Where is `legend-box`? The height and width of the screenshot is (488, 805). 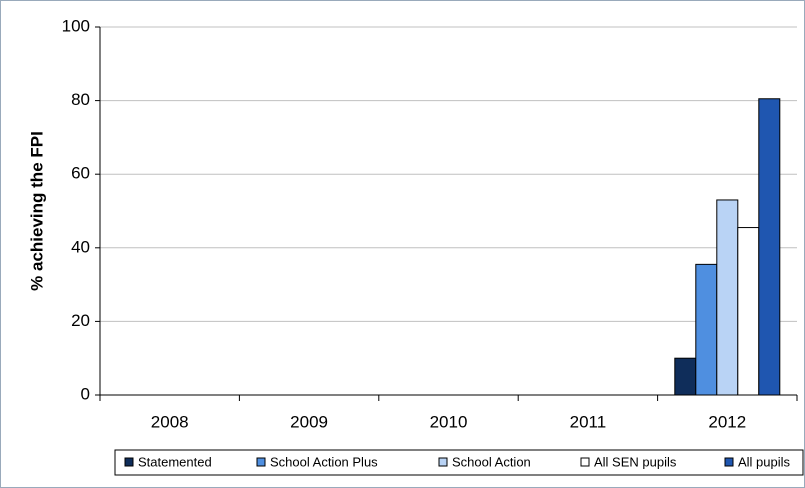
legend-box is located at coordinates (459, 462).